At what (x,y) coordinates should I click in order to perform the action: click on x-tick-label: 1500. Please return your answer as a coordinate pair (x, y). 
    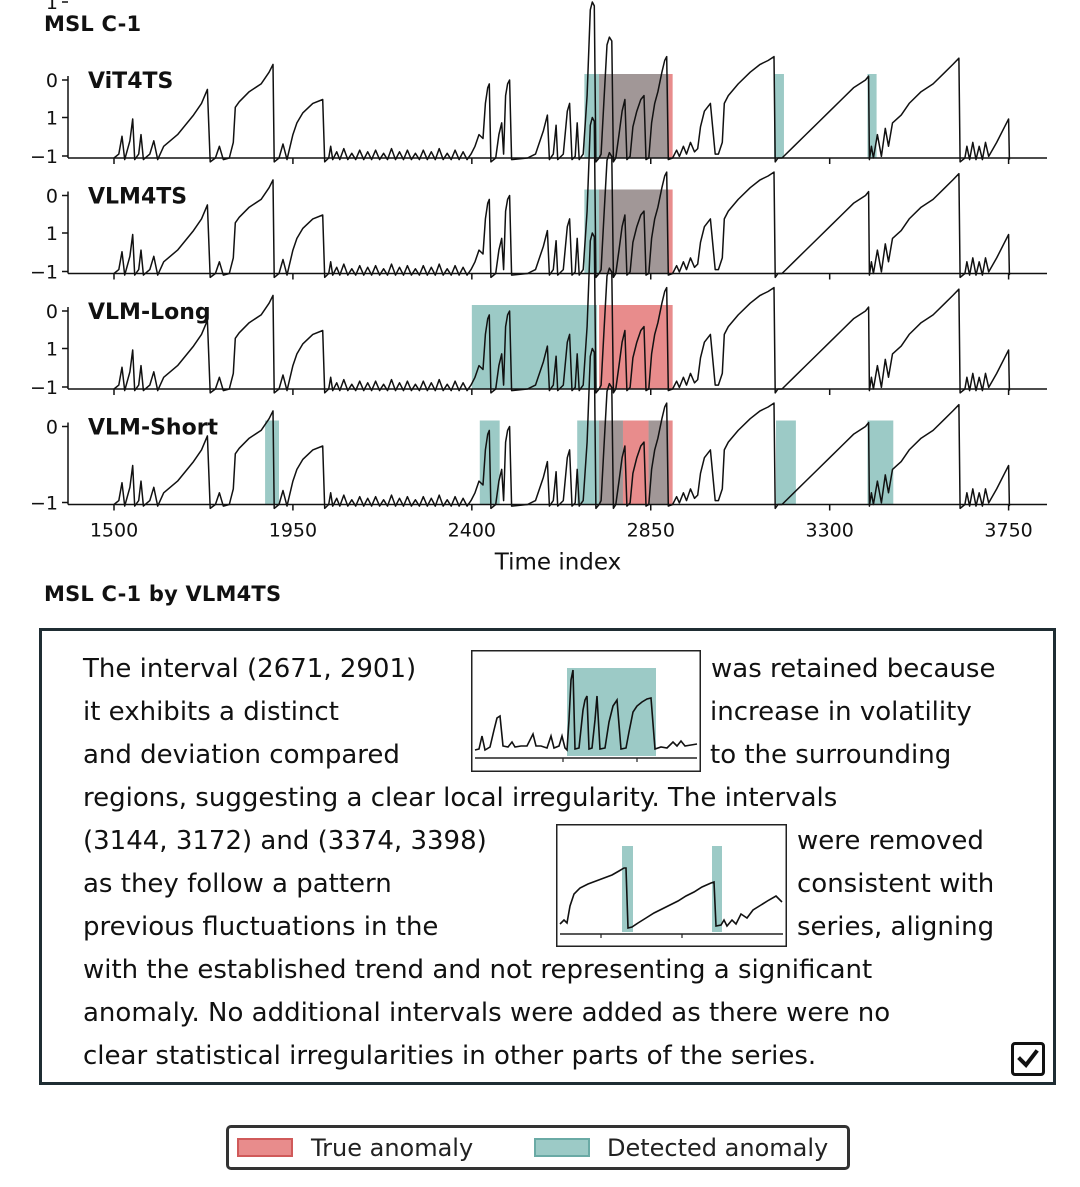
    Looking at the image, I should click on (114, 531).